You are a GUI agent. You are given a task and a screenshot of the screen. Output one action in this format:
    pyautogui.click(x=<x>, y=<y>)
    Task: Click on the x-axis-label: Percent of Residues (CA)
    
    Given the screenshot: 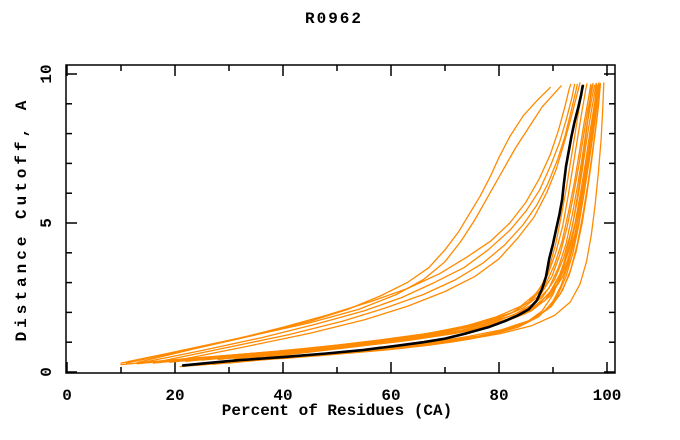 What is the action you would take?
    pyautogui.click(x=337, y=411)
    